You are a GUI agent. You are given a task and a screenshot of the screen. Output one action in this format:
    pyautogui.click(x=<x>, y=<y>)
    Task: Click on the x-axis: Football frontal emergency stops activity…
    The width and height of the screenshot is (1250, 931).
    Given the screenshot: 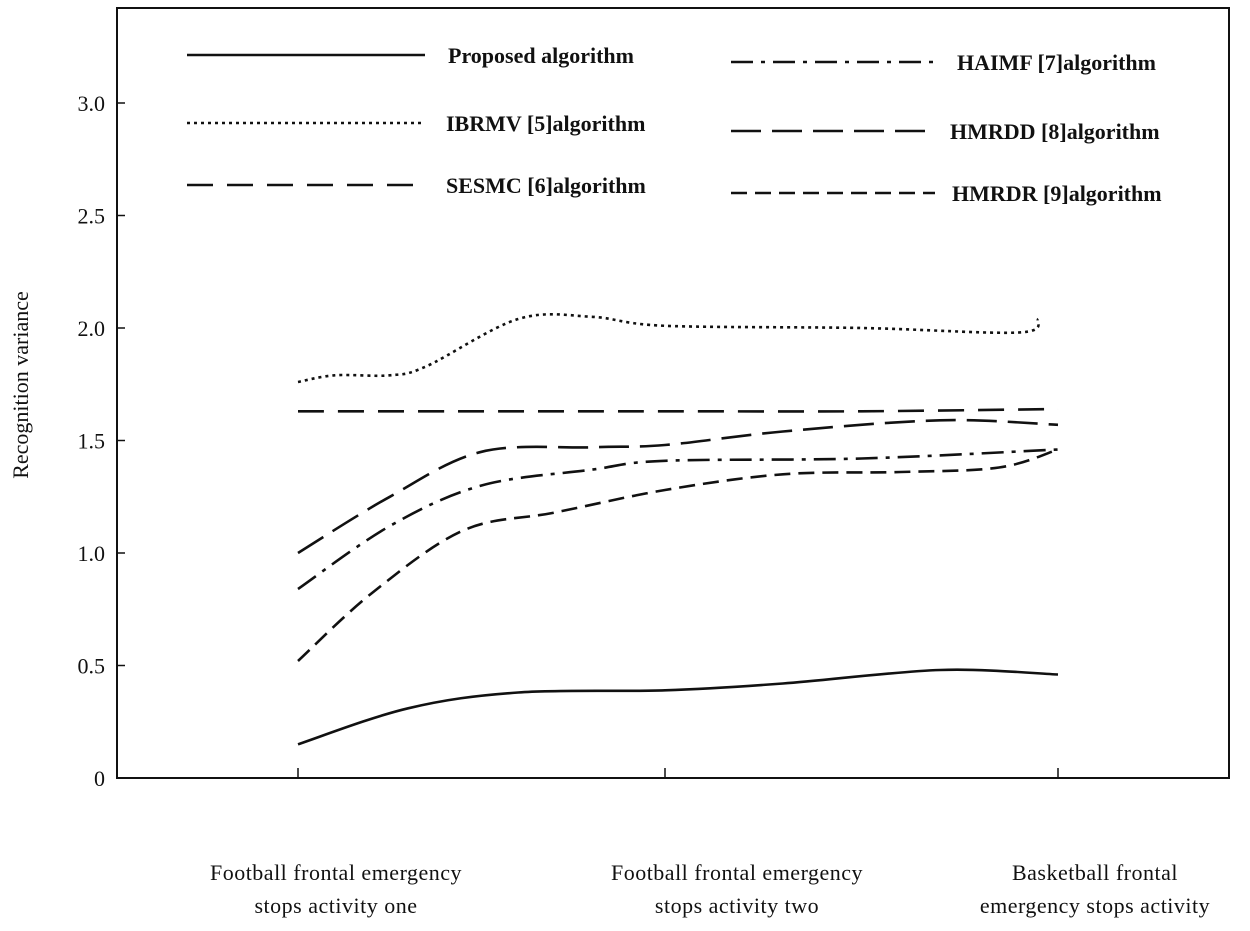 What is the action you would take?
    pyautogui.click(x=710, y=843)
    